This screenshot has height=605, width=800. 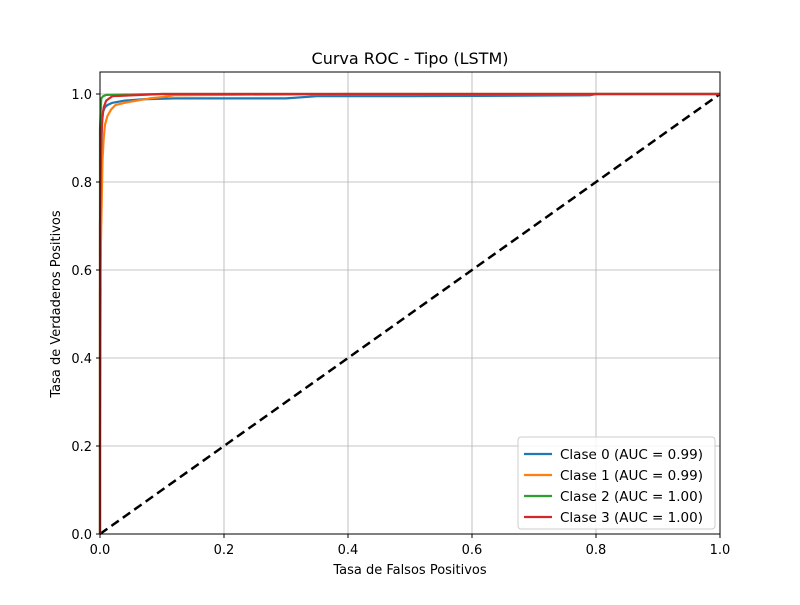 I want to click on y-axis-label: Tasa de Verdaderos Positivos, so click(x=56, y=304).